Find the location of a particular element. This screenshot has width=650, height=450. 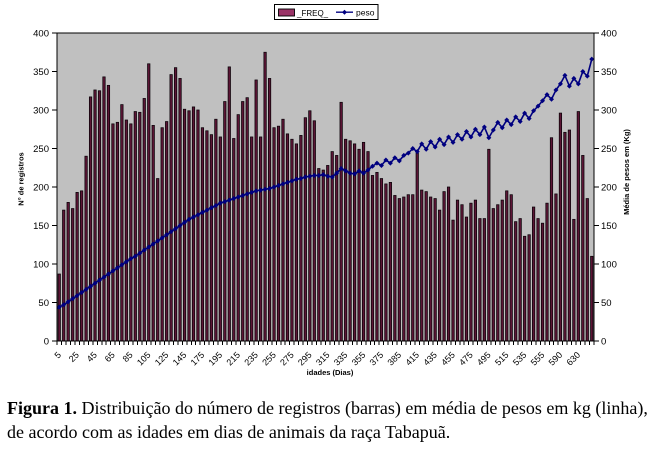

svg-text: 145 is located at coordinates (180, 359).